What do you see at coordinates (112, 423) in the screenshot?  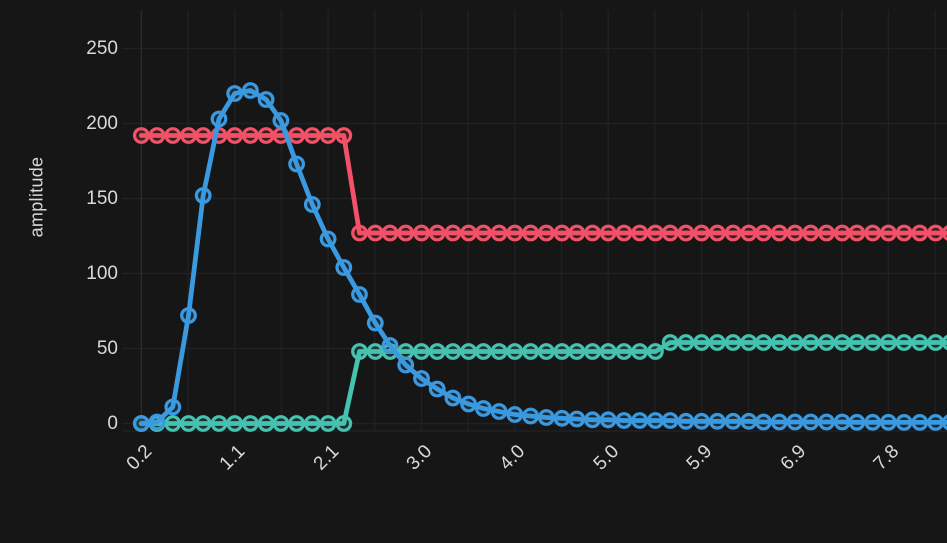 I see `y-tick-label: 0` at bounding box center [112, 423].